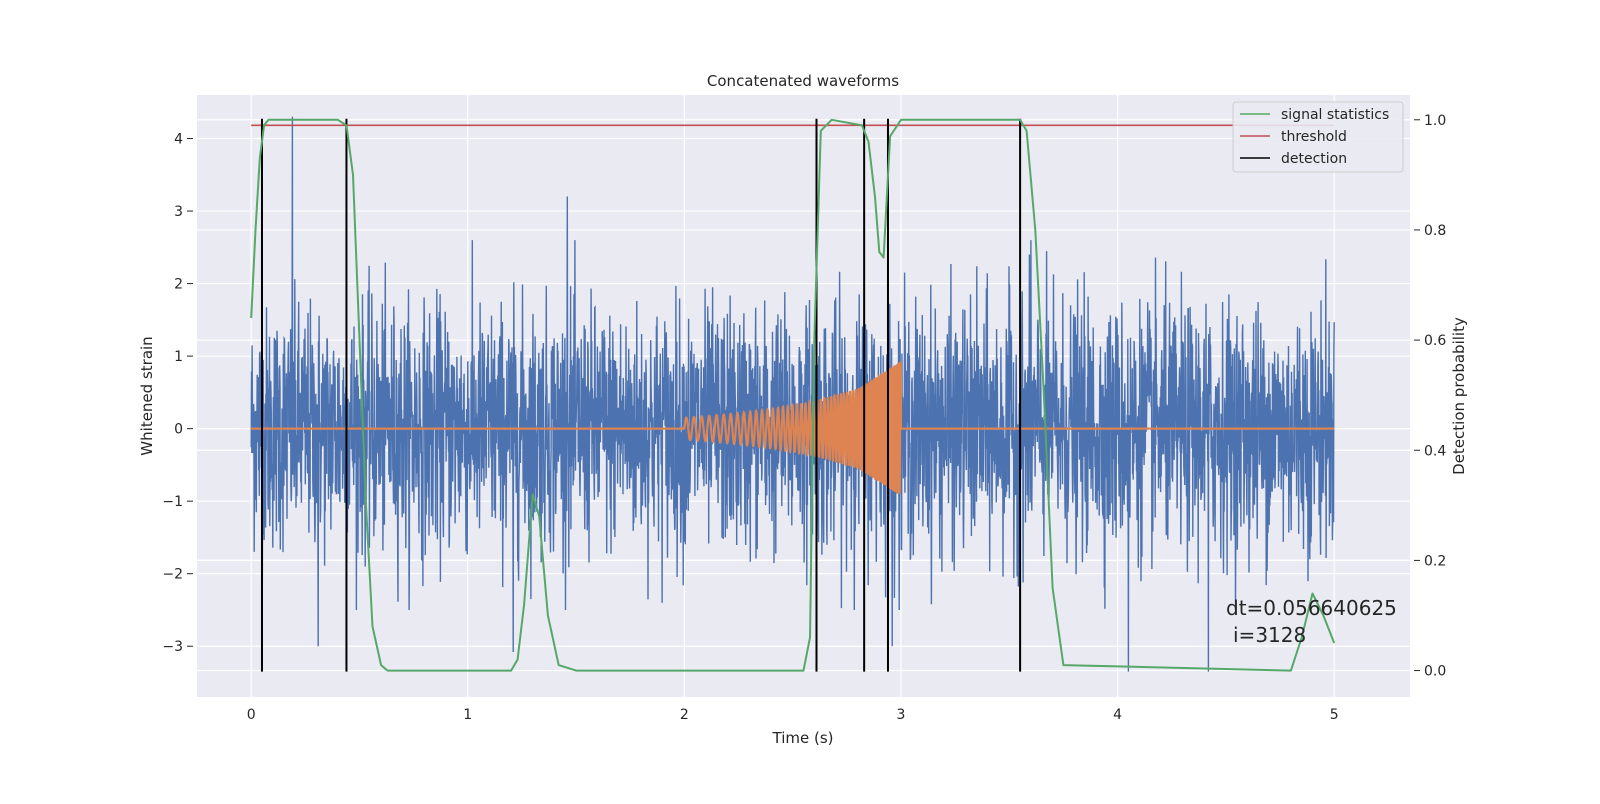 The height and width of the screenshot is (804, 1600). I want to click on x-tick-label: 1, so click(467, 715).